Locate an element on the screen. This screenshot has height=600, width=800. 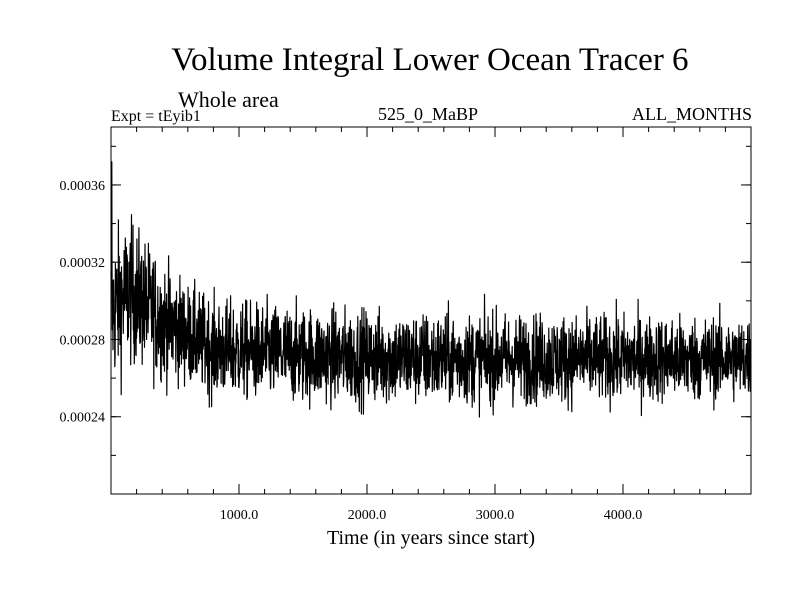
x-tick-label: 1000.0 is located at coordinates (239, 515).